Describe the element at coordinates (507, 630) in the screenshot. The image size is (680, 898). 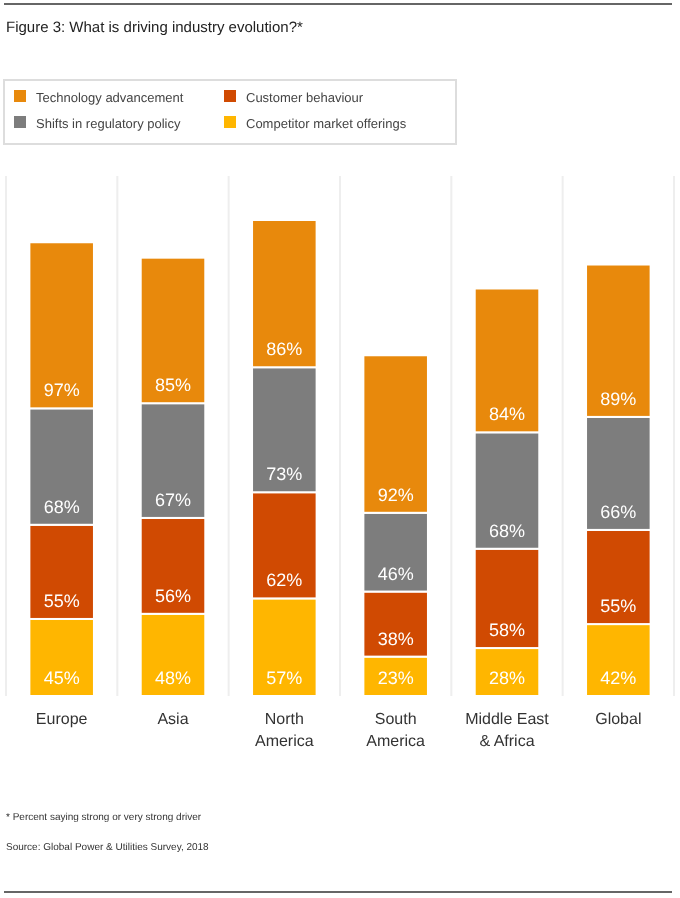
I see `data-label: 58%` at that location.